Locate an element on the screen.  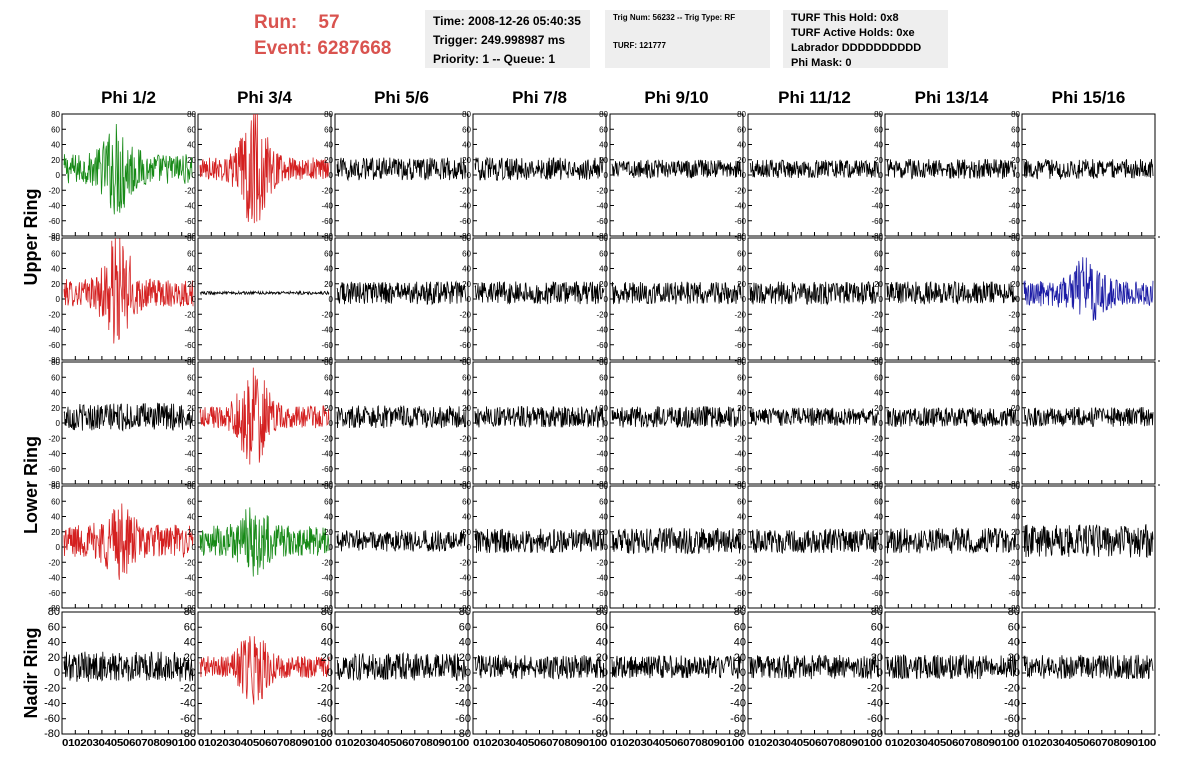
column-header: Phi 3/4 is located at coordinates (264, 97).